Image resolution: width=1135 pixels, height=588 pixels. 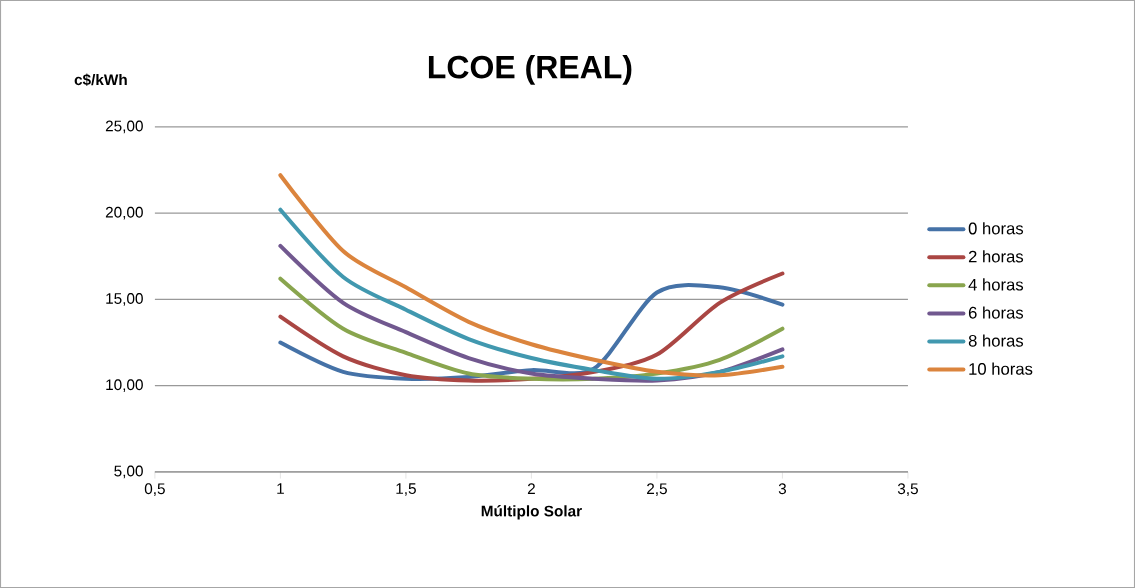 I want to click on legend-label: 0 horas, so click(x=996, y=228).